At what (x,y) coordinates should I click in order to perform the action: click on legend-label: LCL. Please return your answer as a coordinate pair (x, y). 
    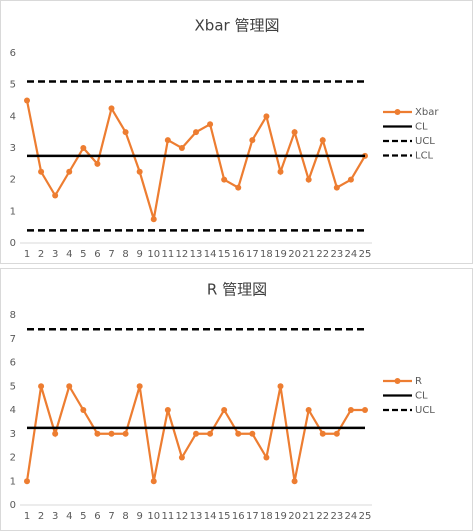
    Looking at the image, I should click on (424, 156).